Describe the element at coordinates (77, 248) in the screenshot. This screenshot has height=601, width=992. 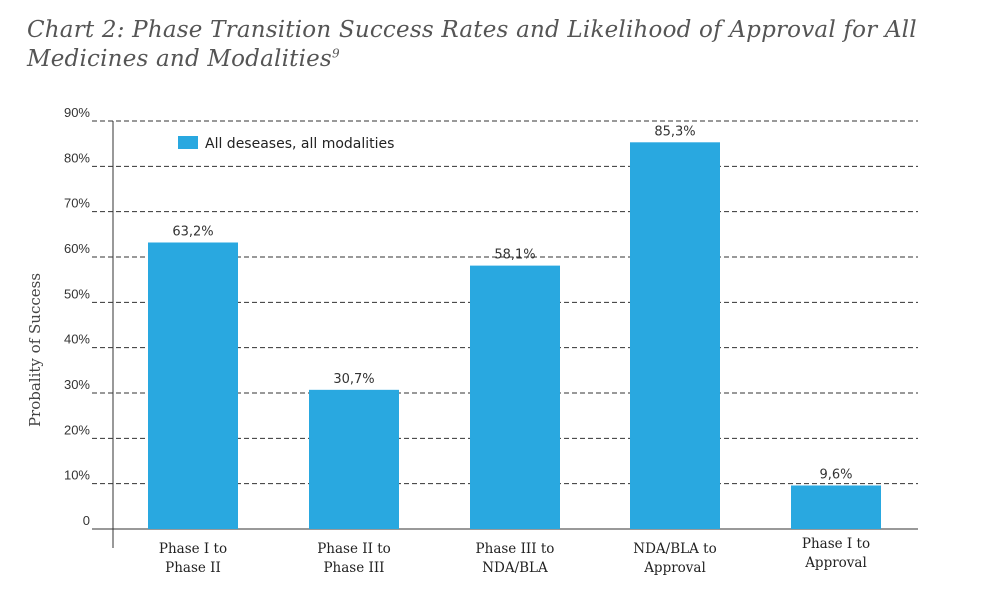
I see `y-tick-label: 60%` at that location.